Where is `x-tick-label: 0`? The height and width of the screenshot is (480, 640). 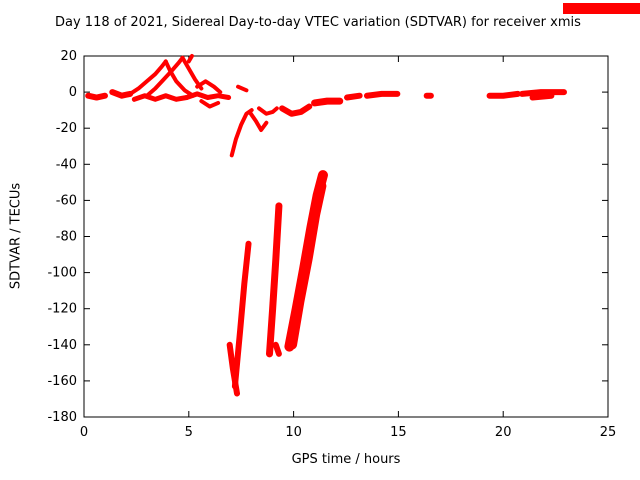 x-tick-label: 0 is located at coordinates (84, 432).